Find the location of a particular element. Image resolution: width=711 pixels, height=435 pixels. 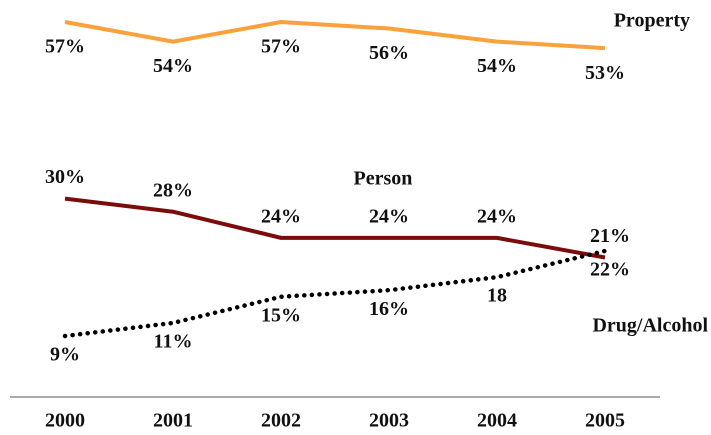

data-label: 11% is located at coordinates (173, 342).